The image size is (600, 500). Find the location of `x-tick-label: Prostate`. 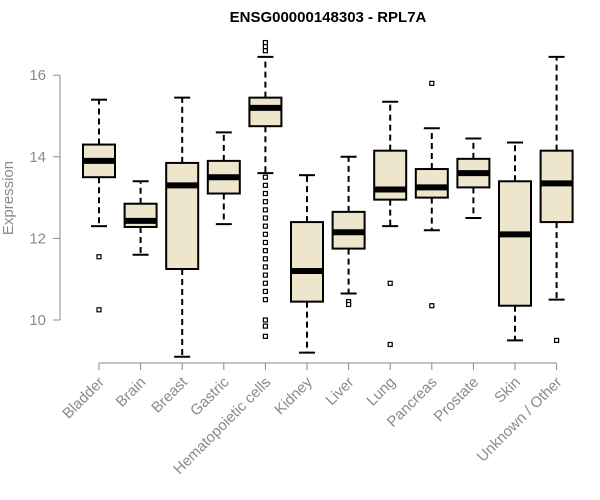

x-tick-label: Prostate is located at coordinates (457, 400).